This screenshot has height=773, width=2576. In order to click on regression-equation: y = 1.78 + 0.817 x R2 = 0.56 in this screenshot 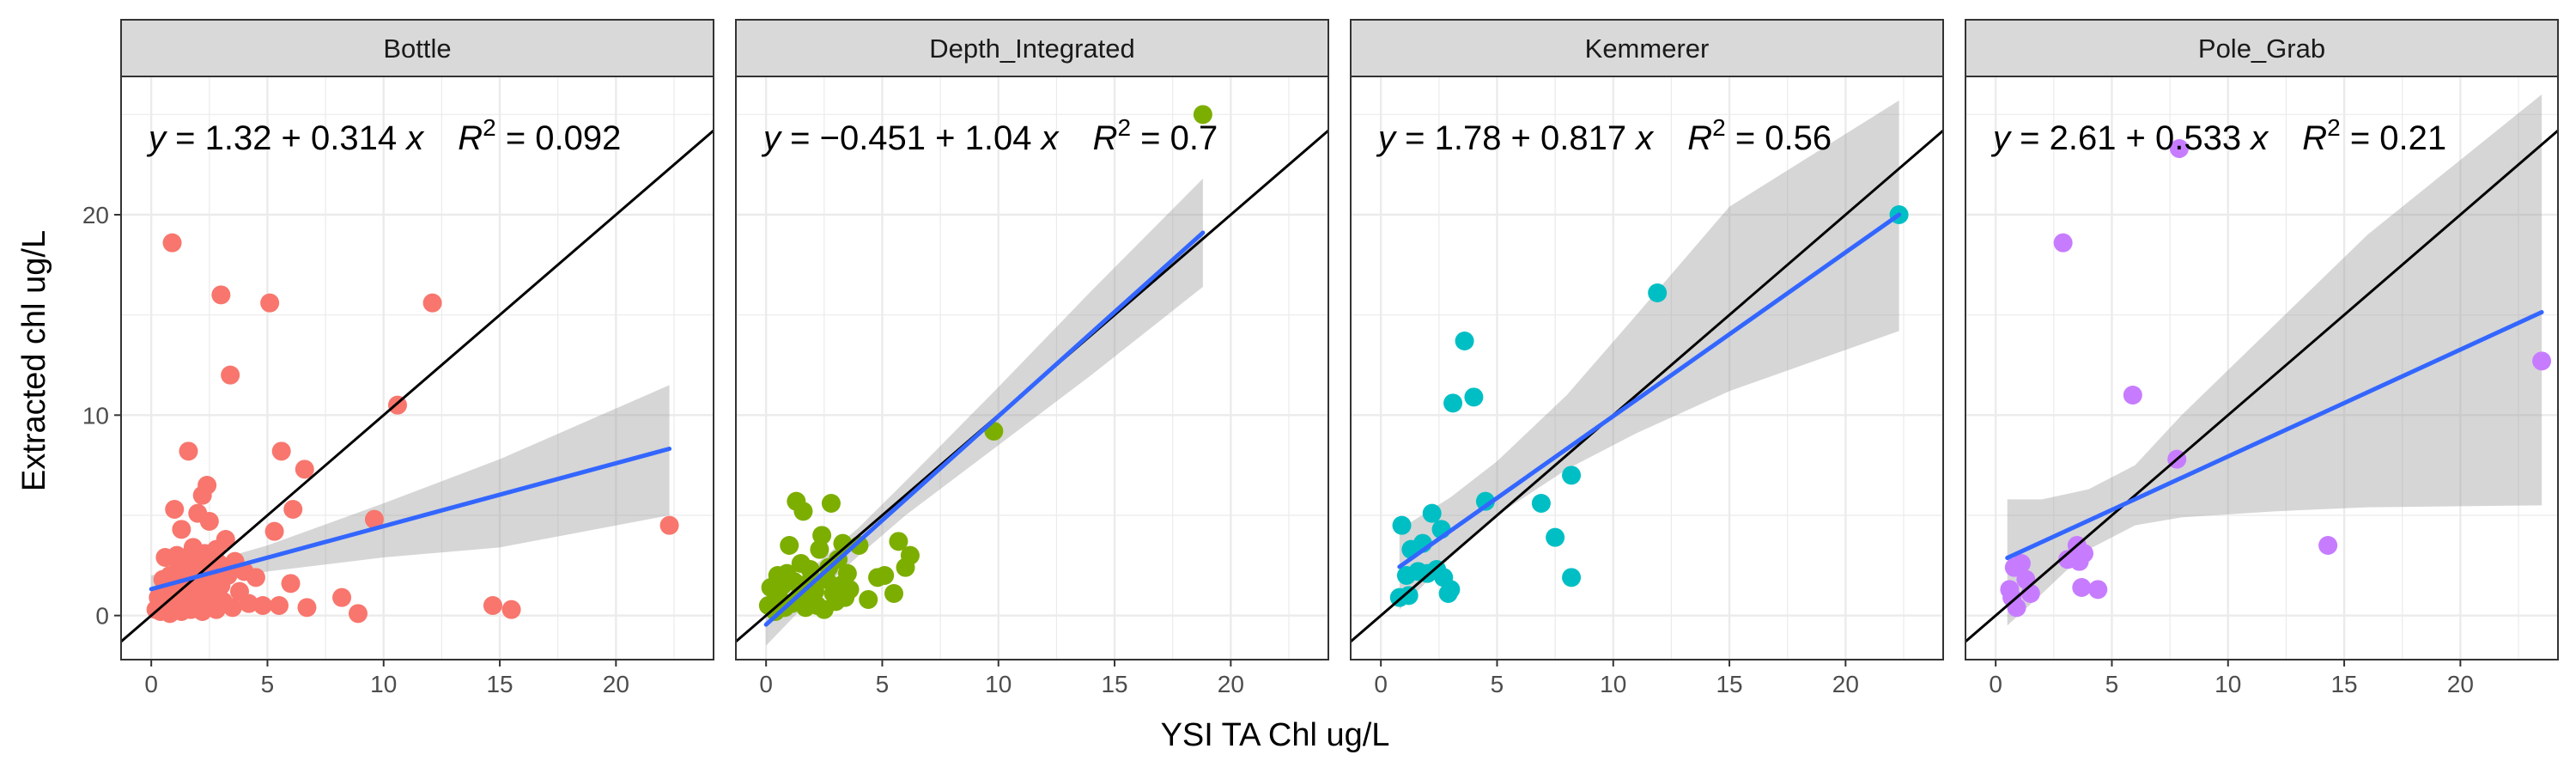, I will do `click(1604, 135)`.